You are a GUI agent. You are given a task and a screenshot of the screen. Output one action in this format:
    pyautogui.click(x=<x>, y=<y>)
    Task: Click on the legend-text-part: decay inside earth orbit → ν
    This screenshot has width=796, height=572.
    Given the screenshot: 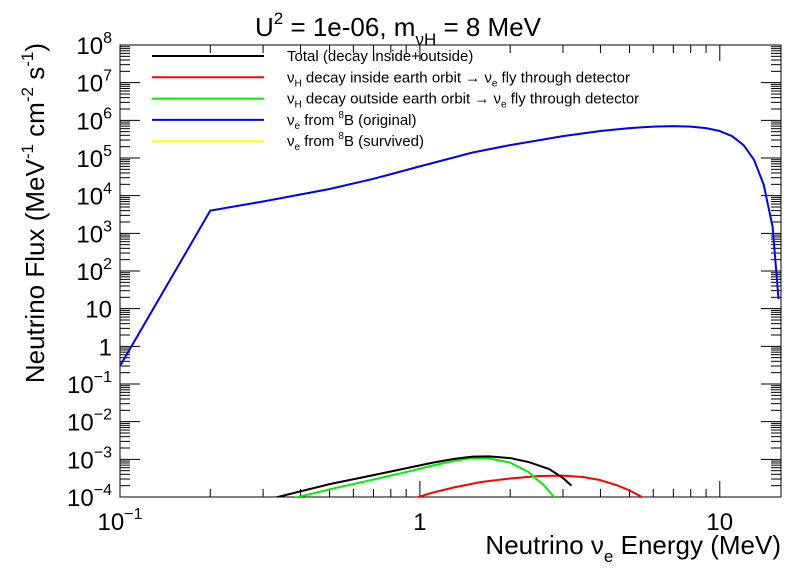 What is the action you would take?
    pyautogui.click(x=397, y=77)
    